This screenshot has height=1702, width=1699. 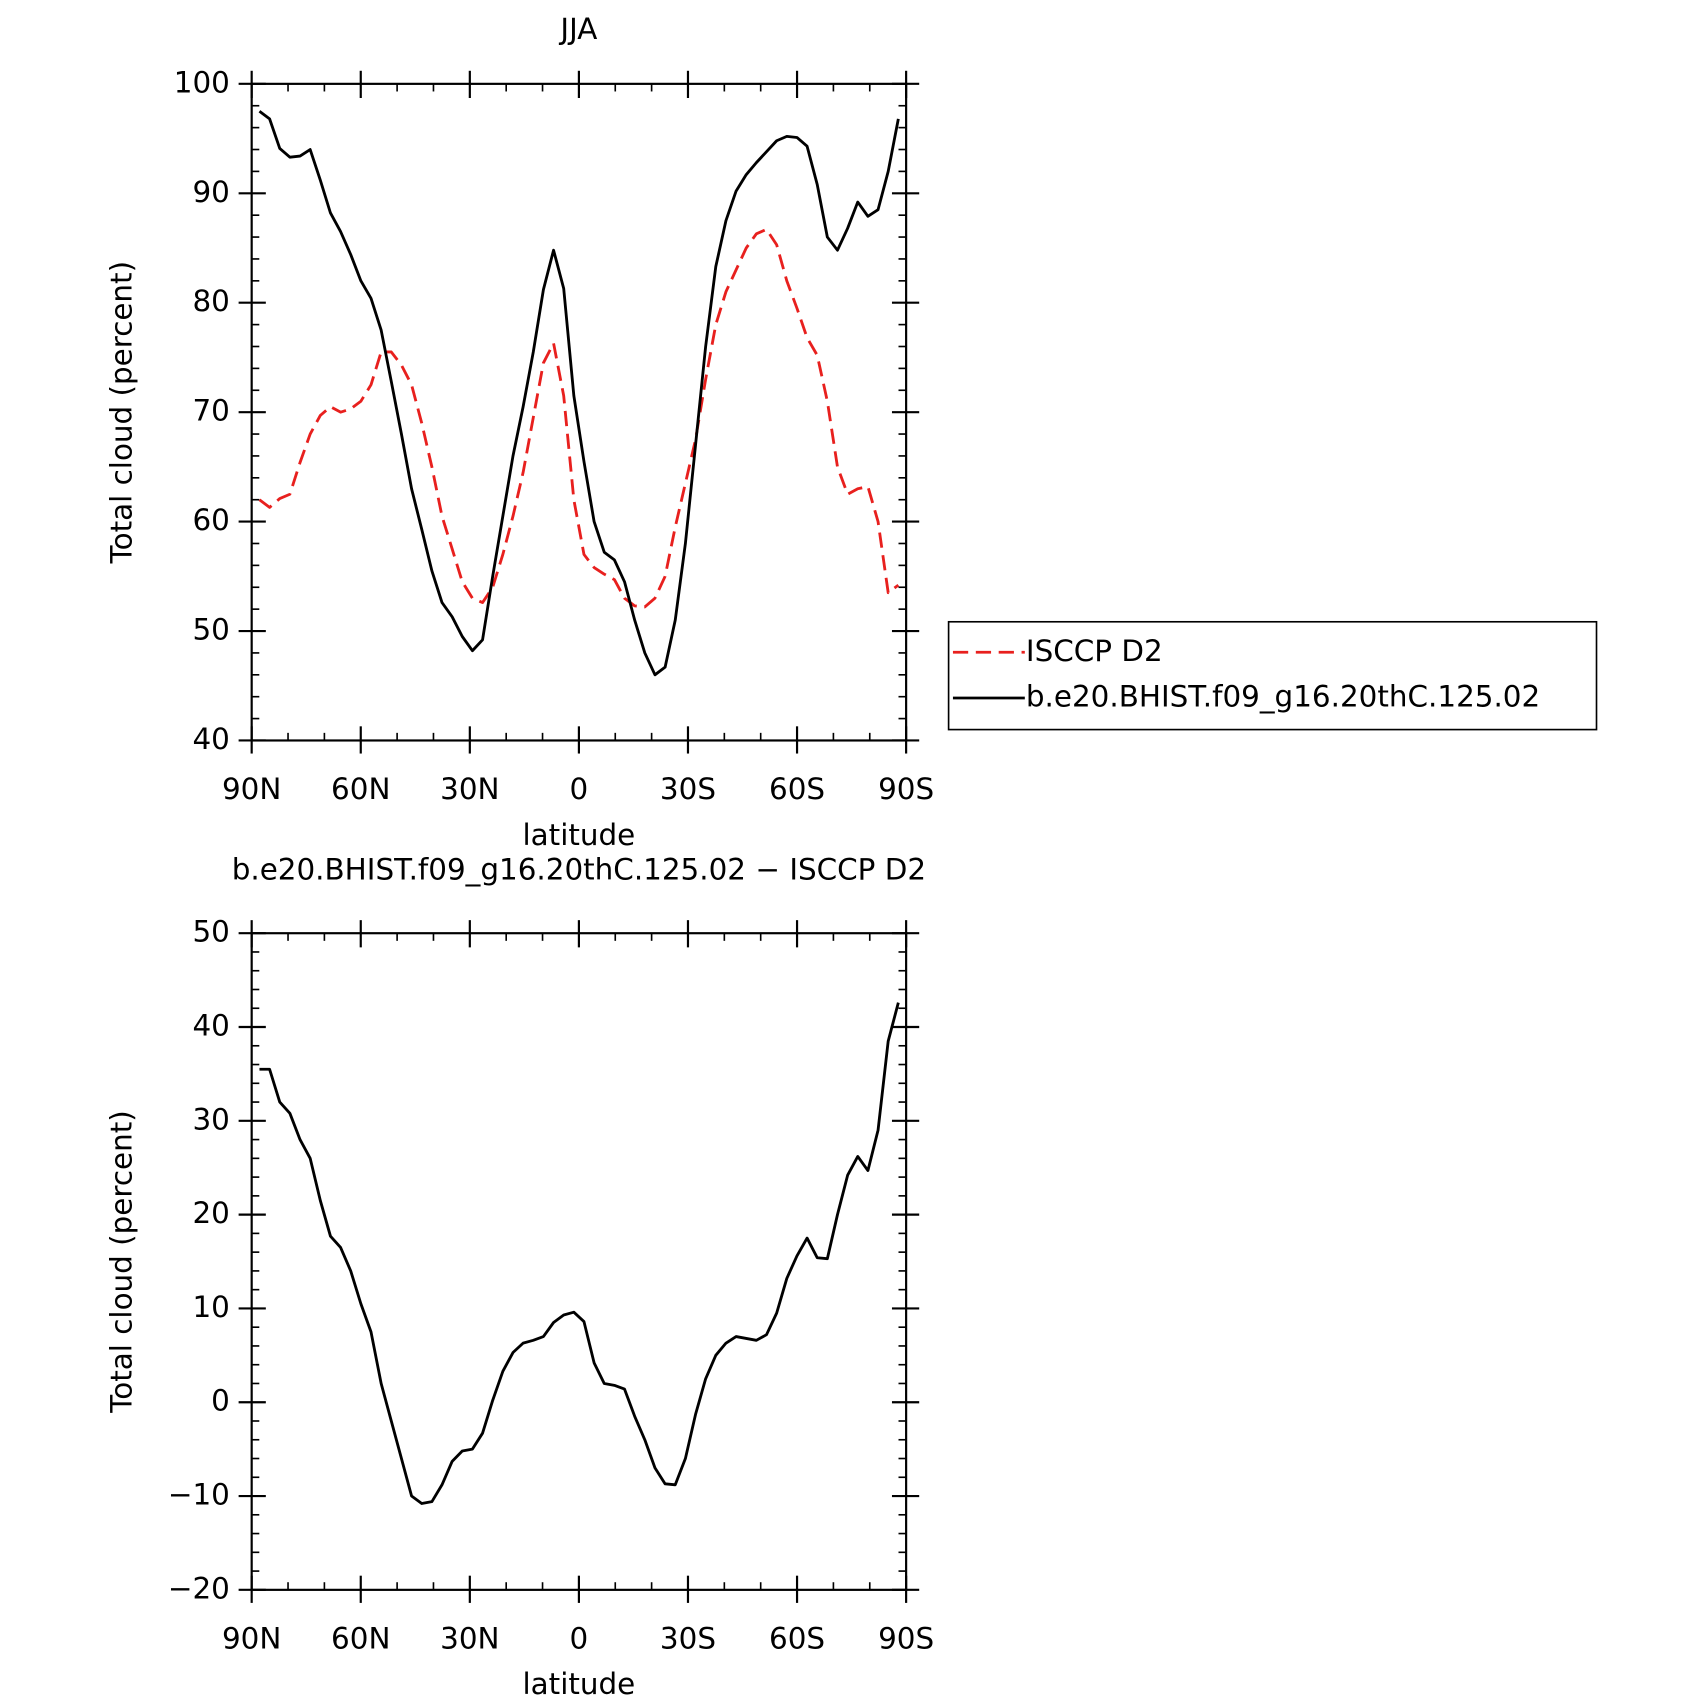 I want to click on y-tick-label: 10, so click(x=210, y=1307).